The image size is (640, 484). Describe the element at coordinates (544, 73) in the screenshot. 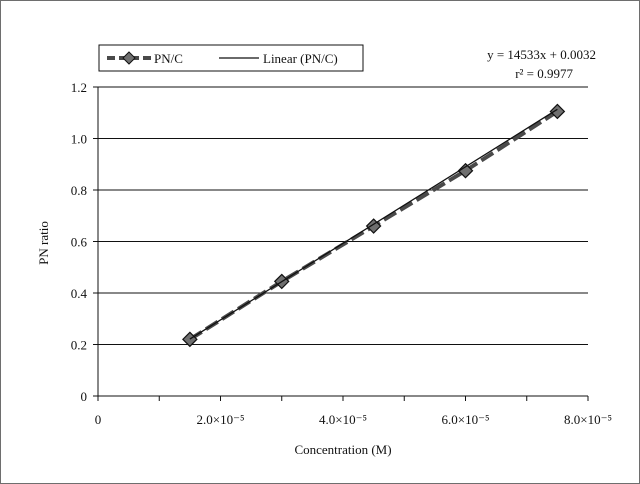

I see `r-squared-text: r² = 0.9977` at that location.